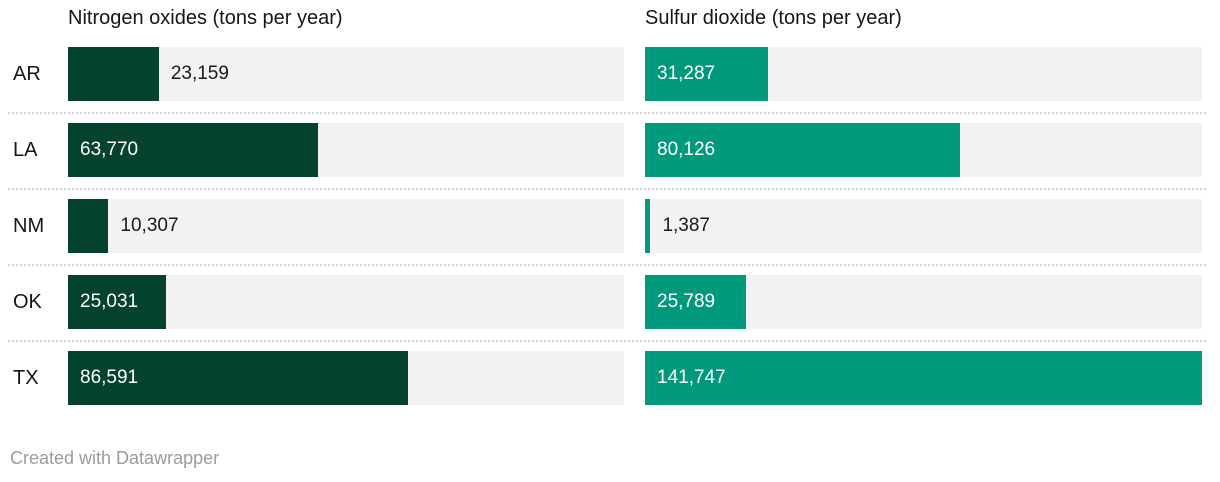  What do you see at coordinates (686, 225) in the screenshot?
I see `bar-value-label: 1,387` at bounding box center [686, 225].